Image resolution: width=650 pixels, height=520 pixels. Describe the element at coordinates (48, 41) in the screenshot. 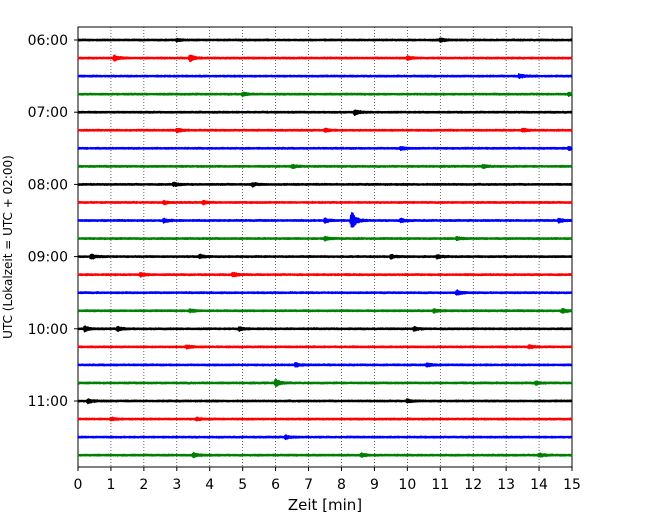

I see `y-tick-label-0: 06:00` at that location.